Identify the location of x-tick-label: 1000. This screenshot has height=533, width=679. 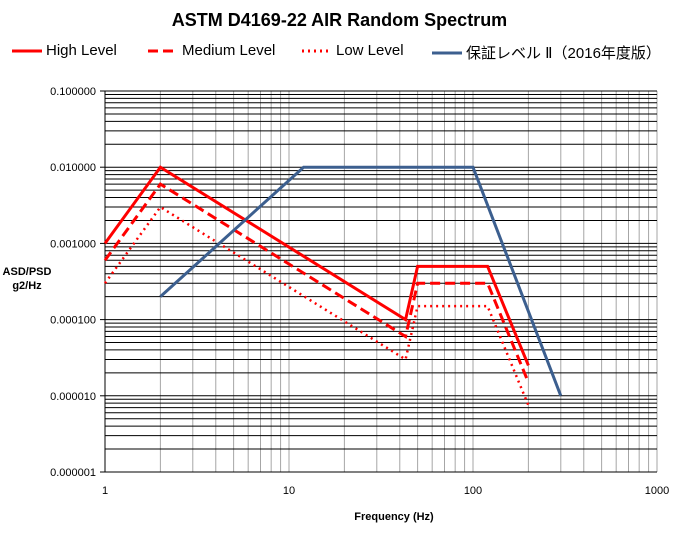
(657, 491).